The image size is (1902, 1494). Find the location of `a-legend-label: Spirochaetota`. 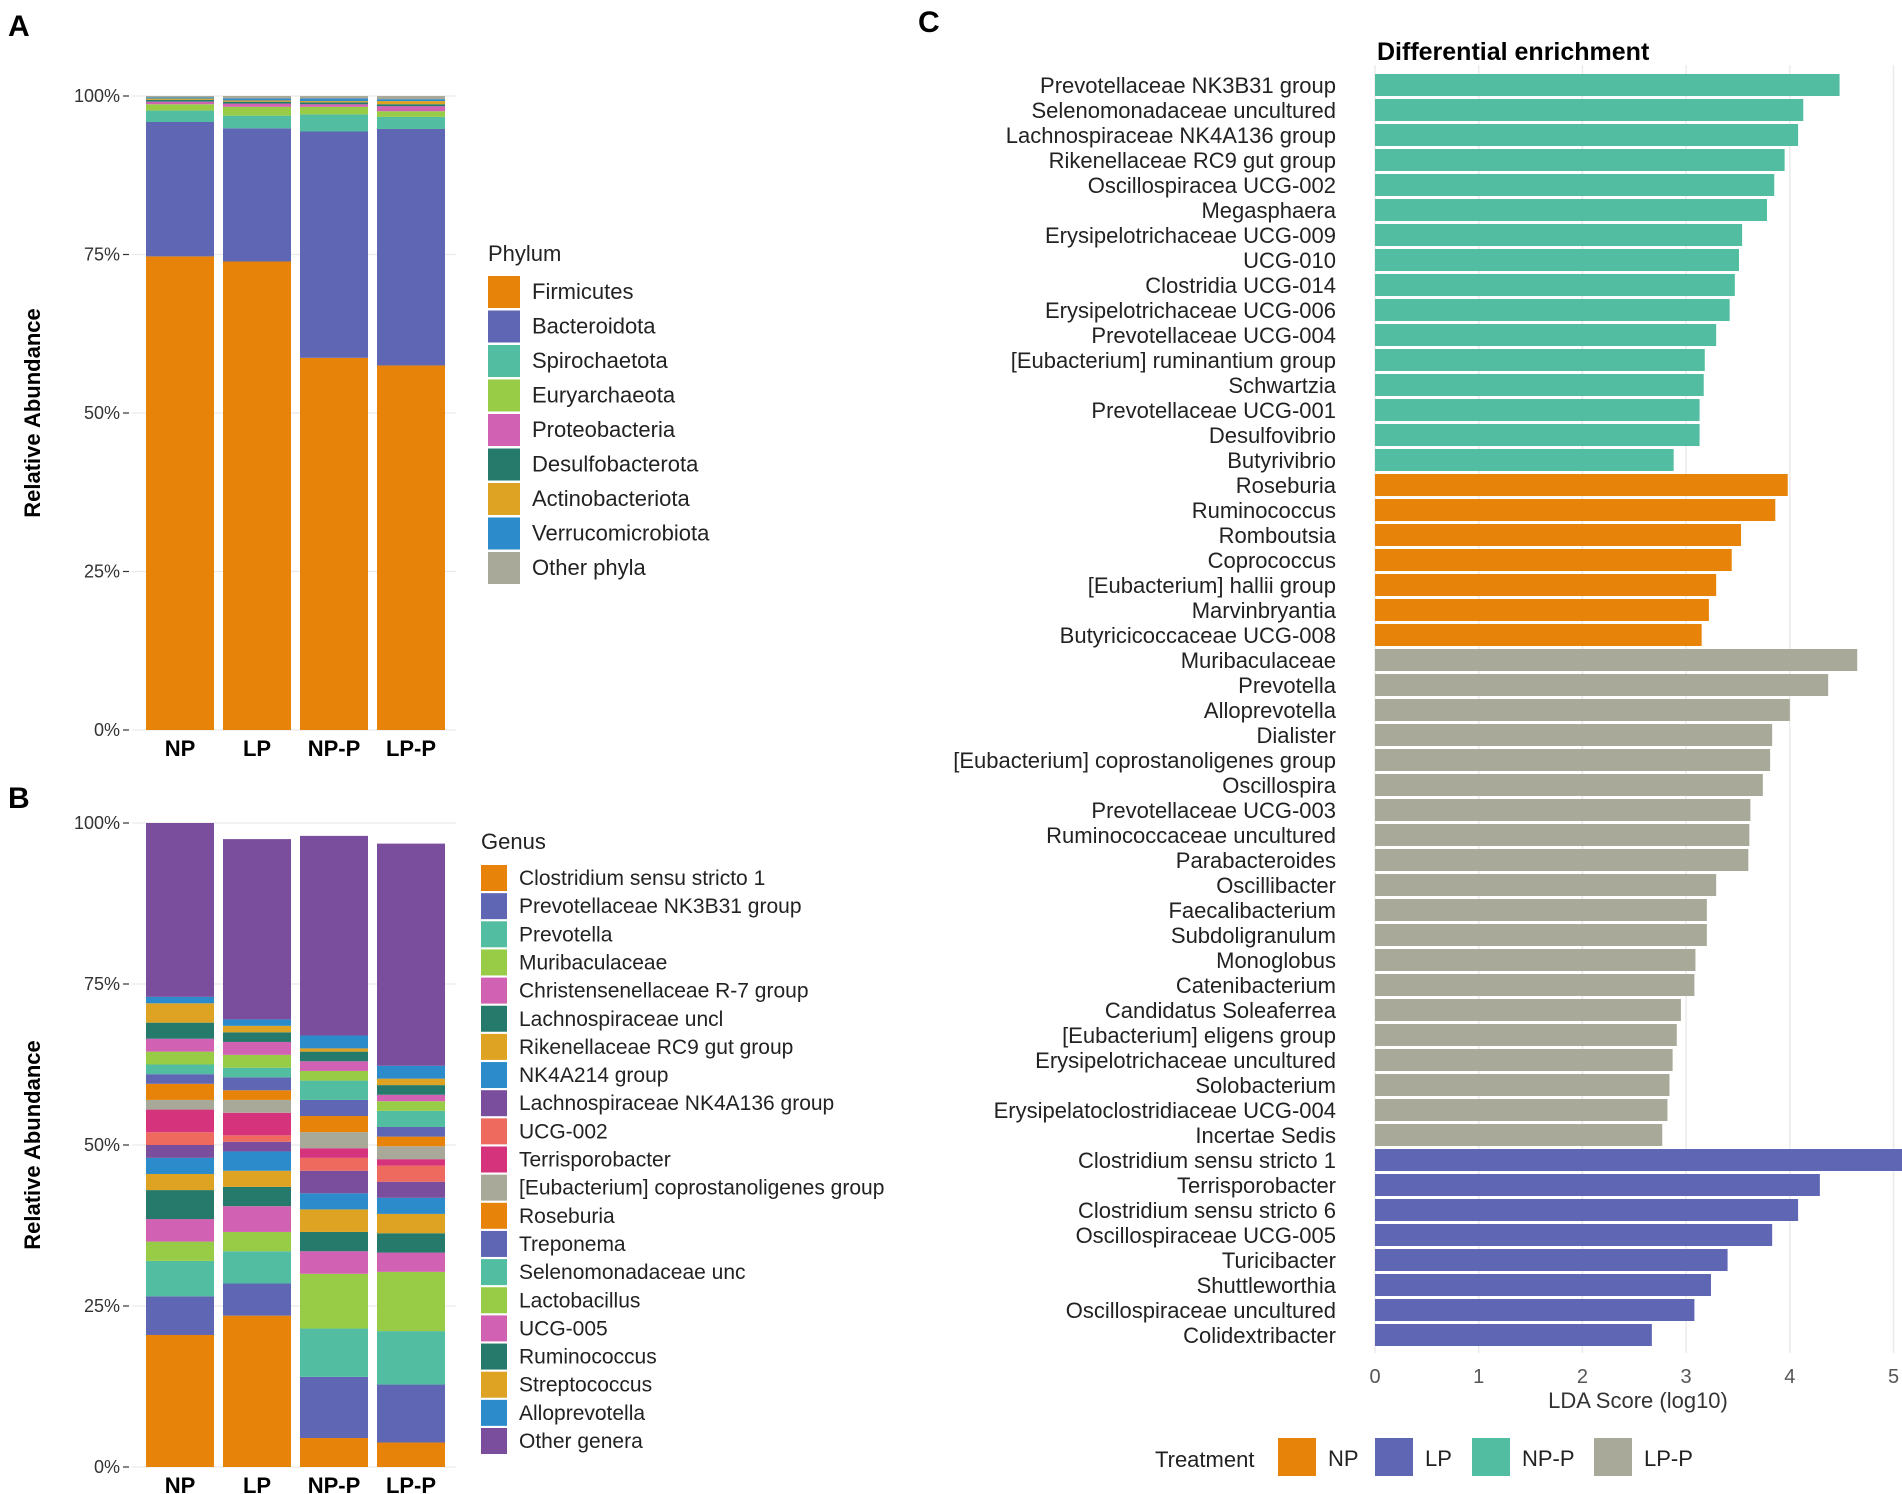

a-legend-label: Spirochaetota is located at coordinates (600, 360).